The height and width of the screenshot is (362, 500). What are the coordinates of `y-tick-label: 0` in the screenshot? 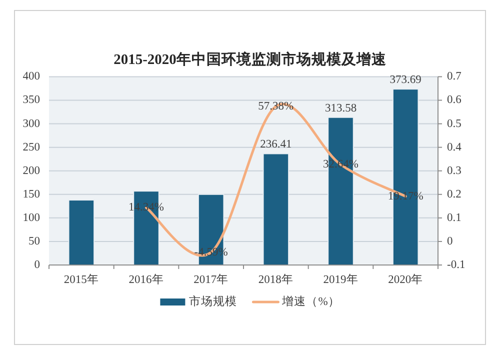 It's located at (37, 265).